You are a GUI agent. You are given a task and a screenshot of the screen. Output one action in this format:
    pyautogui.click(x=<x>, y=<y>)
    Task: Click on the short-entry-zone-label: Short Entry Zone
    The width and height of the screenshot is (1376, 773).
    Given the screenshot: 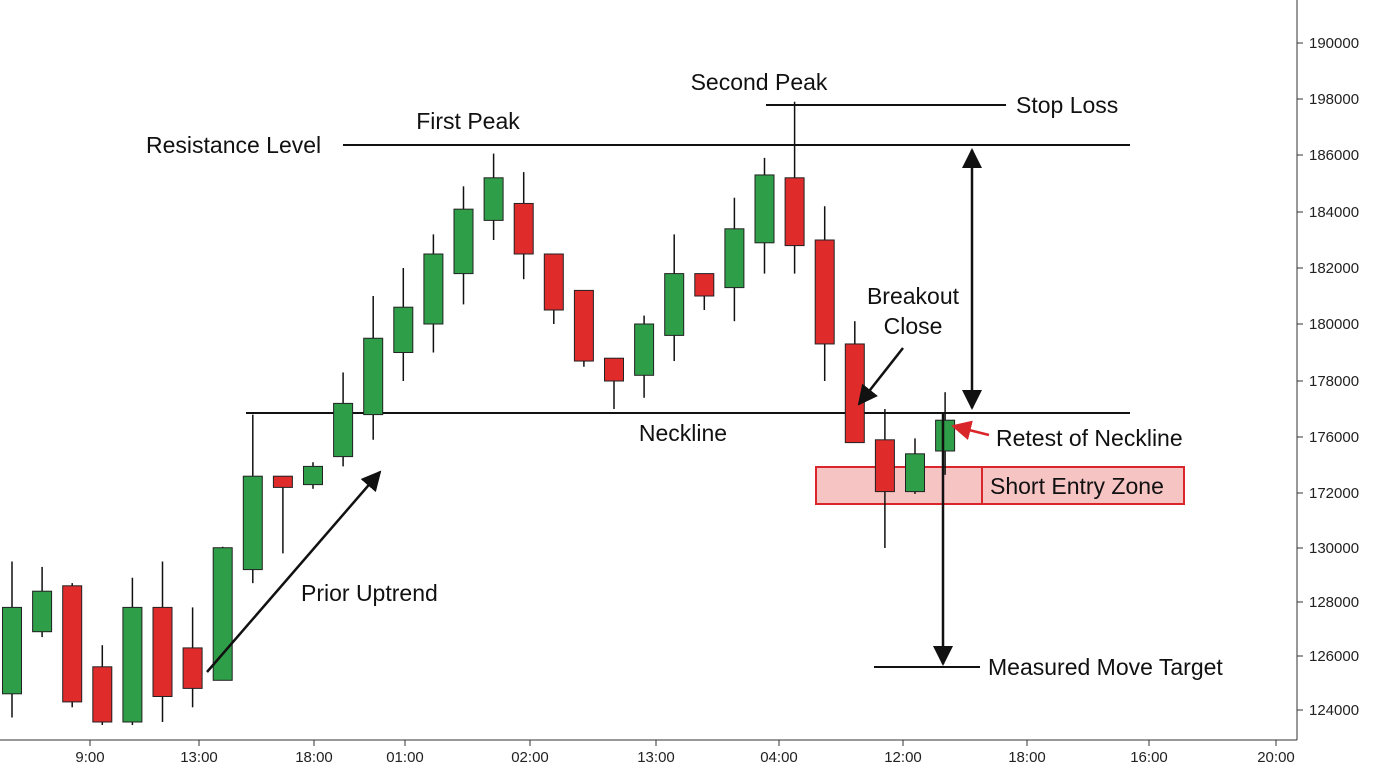 What is the action you would take?
    pyautogui.click(x=1077, y=486)
    